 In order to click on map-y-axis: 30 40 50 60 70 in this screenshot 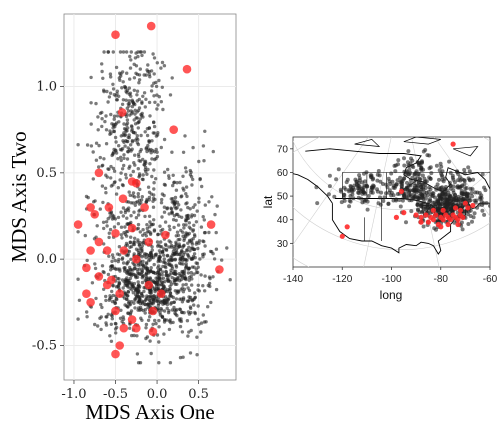, I will do `click(285, 197)`.